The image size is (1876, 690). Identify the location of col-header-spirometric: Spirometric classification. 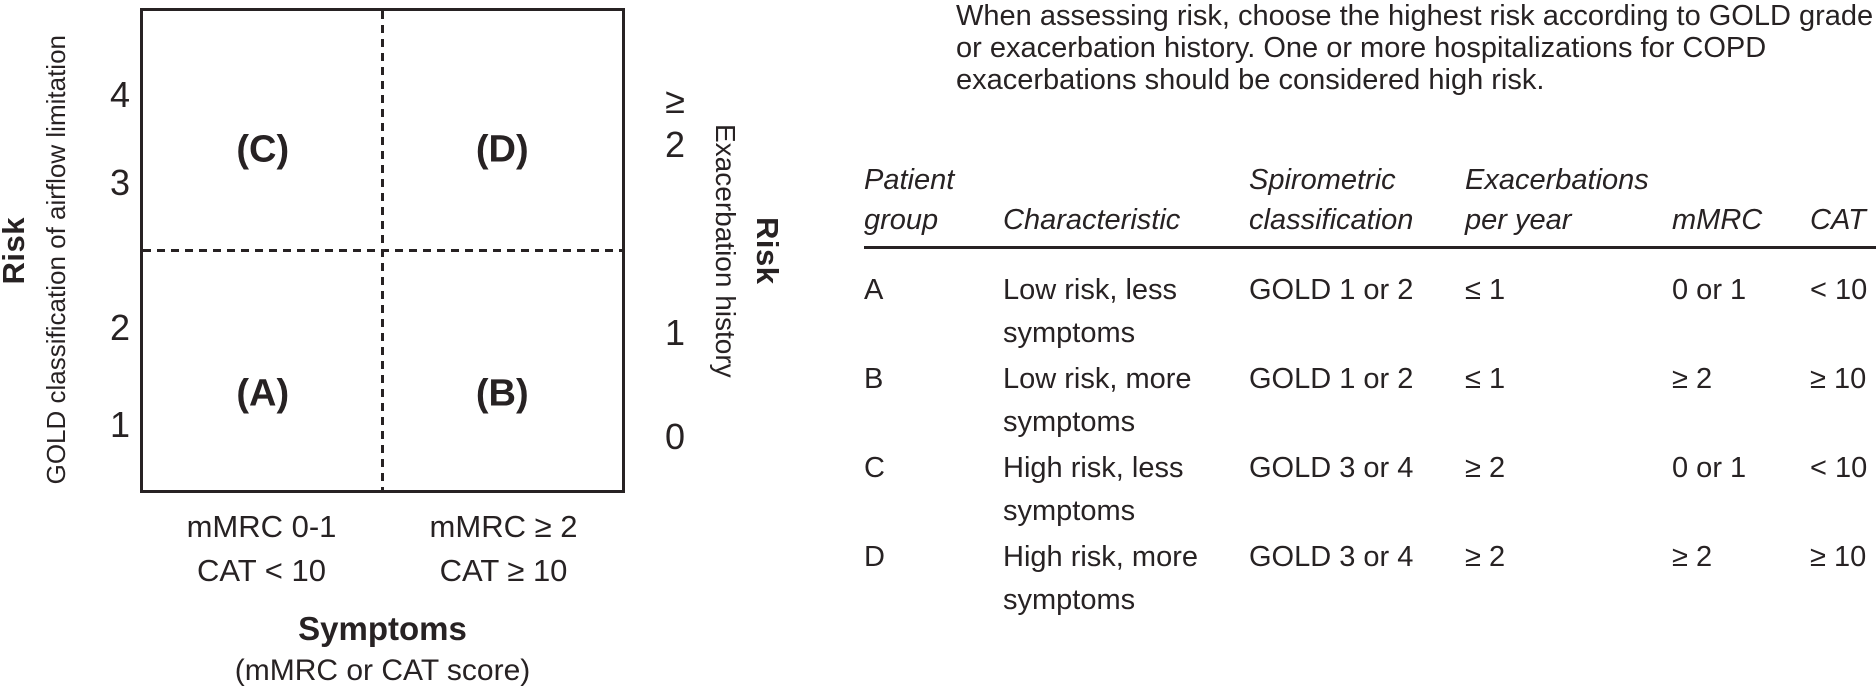
(1331, 200).